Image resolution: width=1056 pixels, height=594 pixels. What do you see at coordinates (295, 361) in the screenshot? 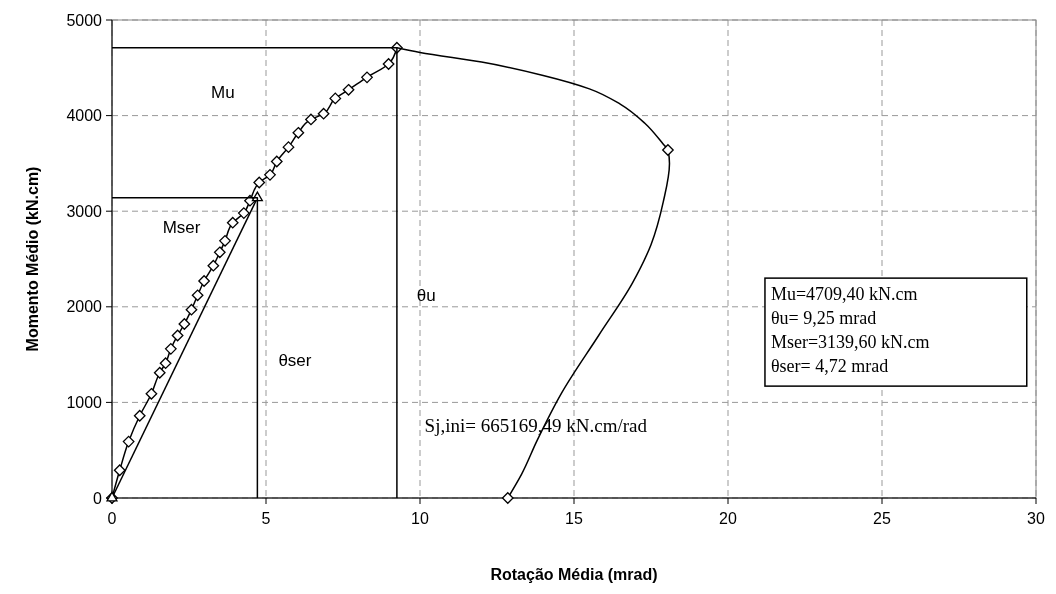
I see `annotation: θser` at bounding box center [295, 361].